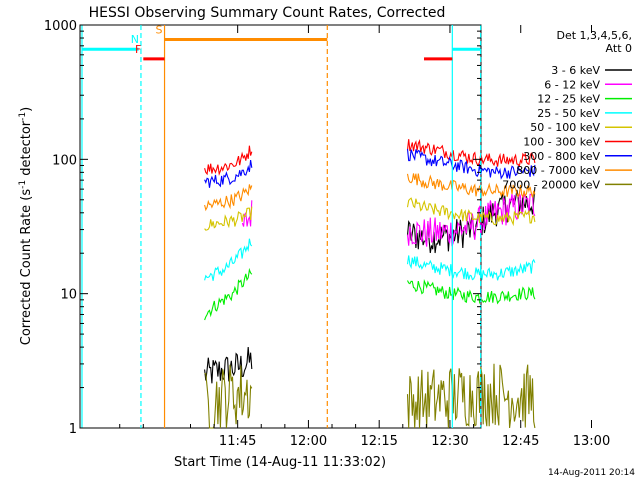 This screenshot has height=480, width=640. I want to click on flag-label-s: S, so click(159, 29).